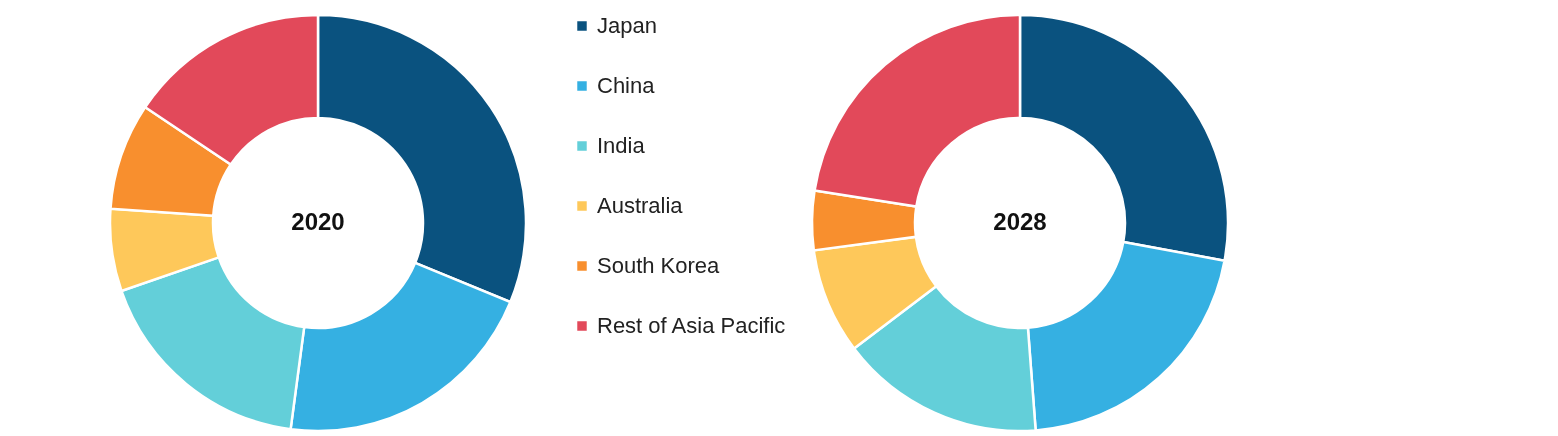 The image size is (1558, 436). Describe the element at coordinates (691, 325) in the screenshot. I see `legend-label: Rest of Asia Pacific` at that location.